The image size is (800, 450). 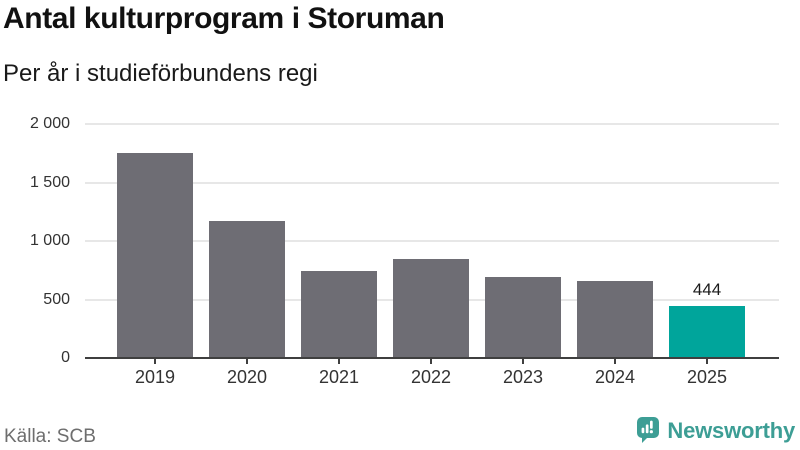 I want to click on brand-lockup: Newsworthy, so click(x=716, y=430).